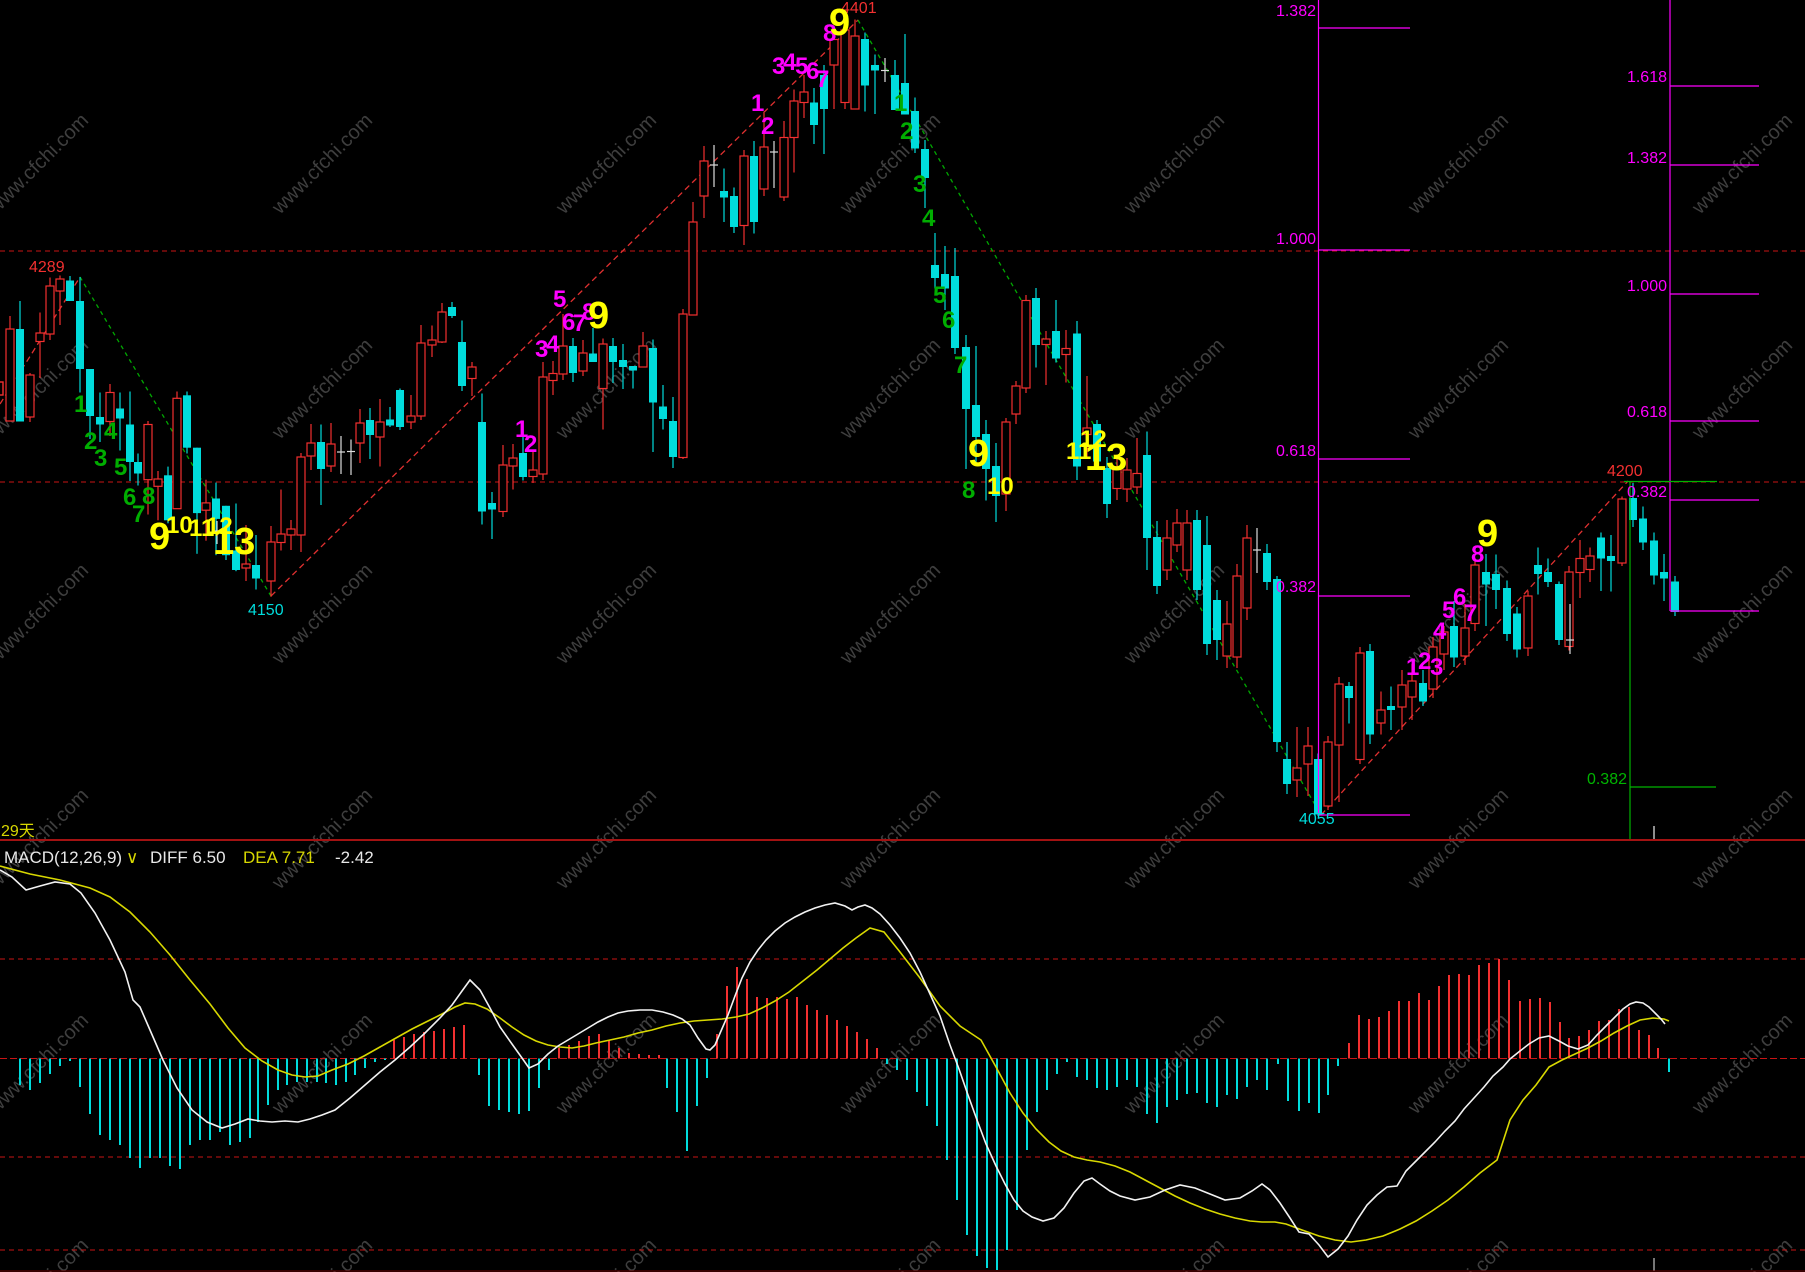 This screenshot has width=1805, height=1272. I want to click on svg-text: 4289, so click(47, 267).